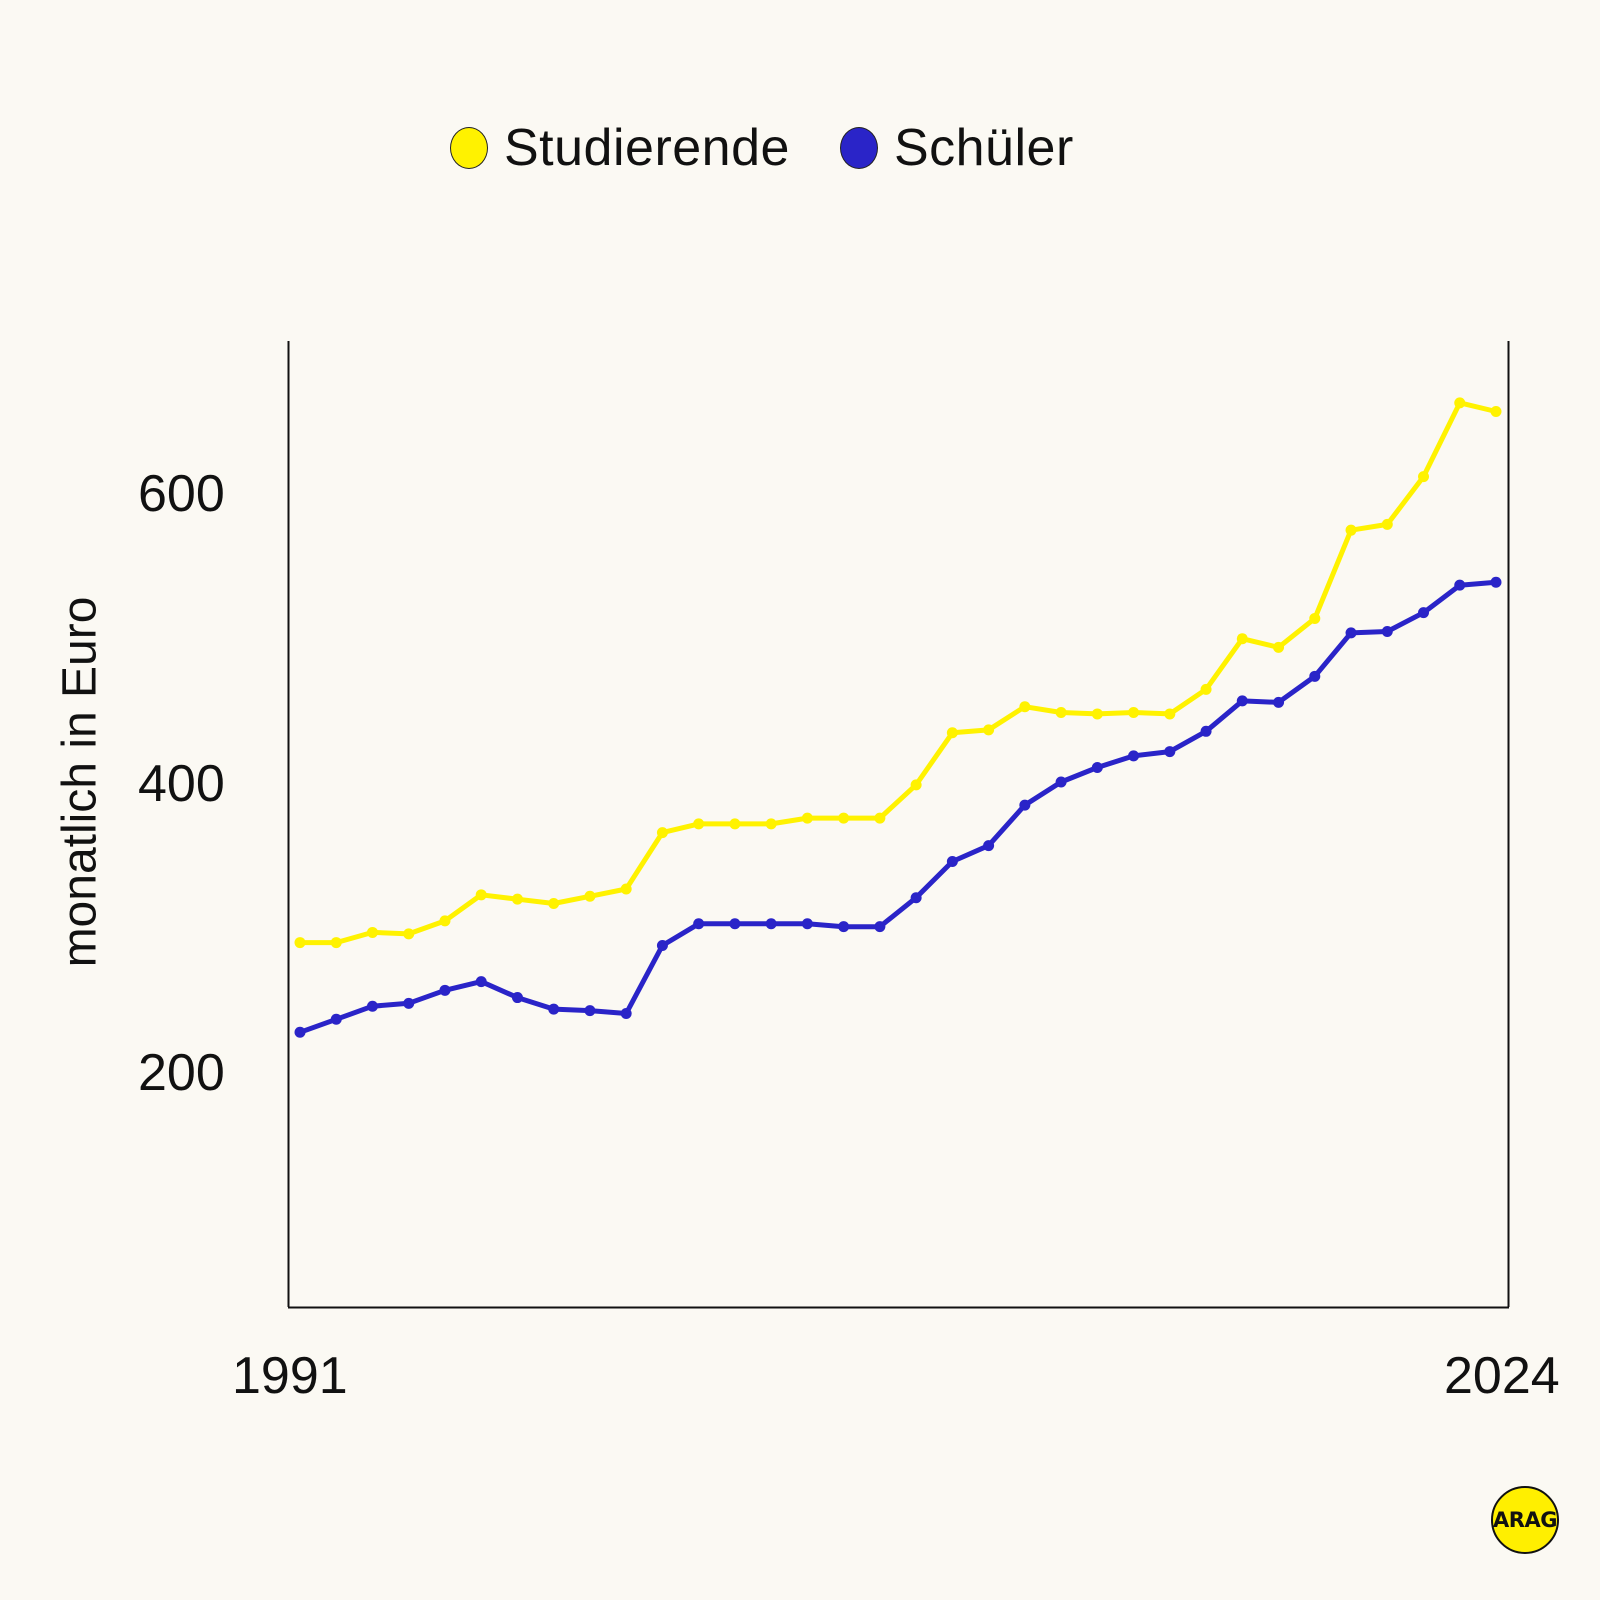  What do you see at coordinates (647, 148) in the screenshot?
I see `legend-label: Studierende` at bounding box center [647, 148].